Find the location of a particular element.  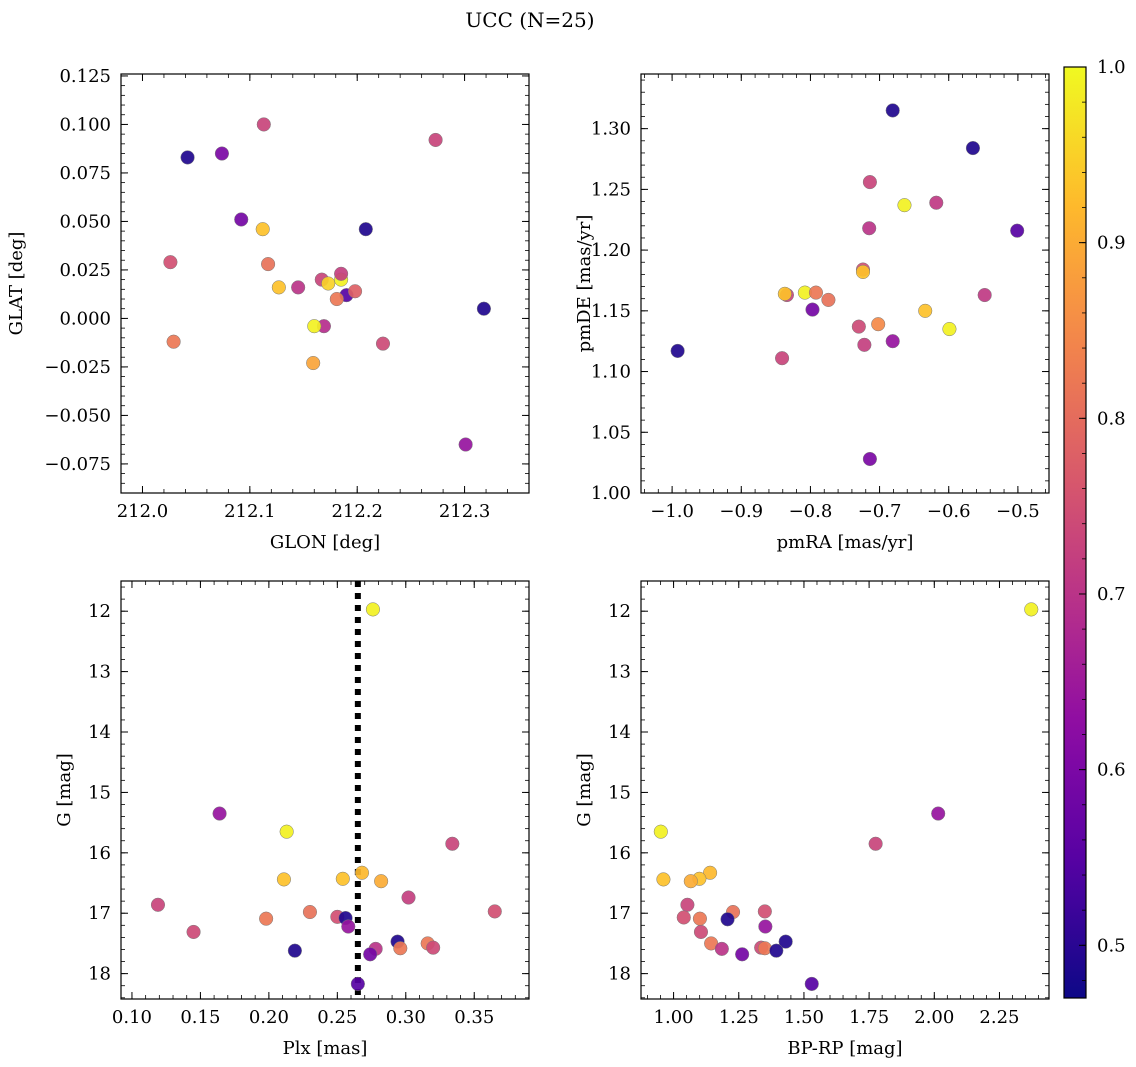

y-tick-label: 1.15 is located at coordinates (611, 311).